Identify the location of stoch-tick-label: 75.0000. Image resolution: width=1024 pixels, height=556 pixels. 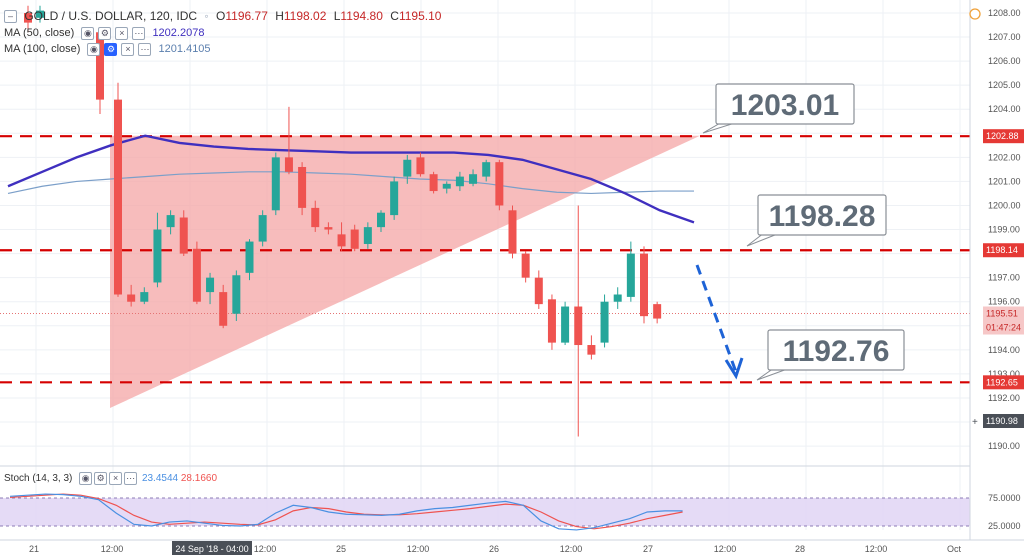
(1004, 498).